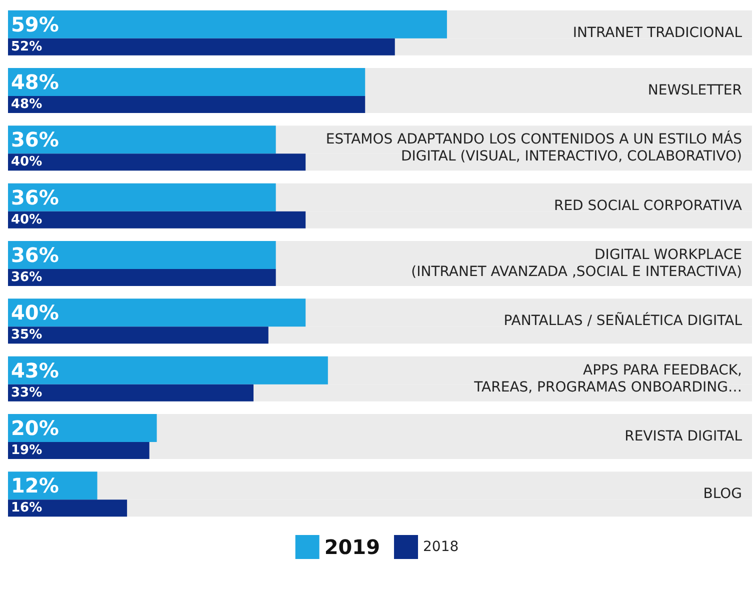 The width and height of the screenshot is (754, 609). What do you see at coordinates (352, 547) in the screenshot?
I see `legend-label: 2019` at bounding box center [352, 547].